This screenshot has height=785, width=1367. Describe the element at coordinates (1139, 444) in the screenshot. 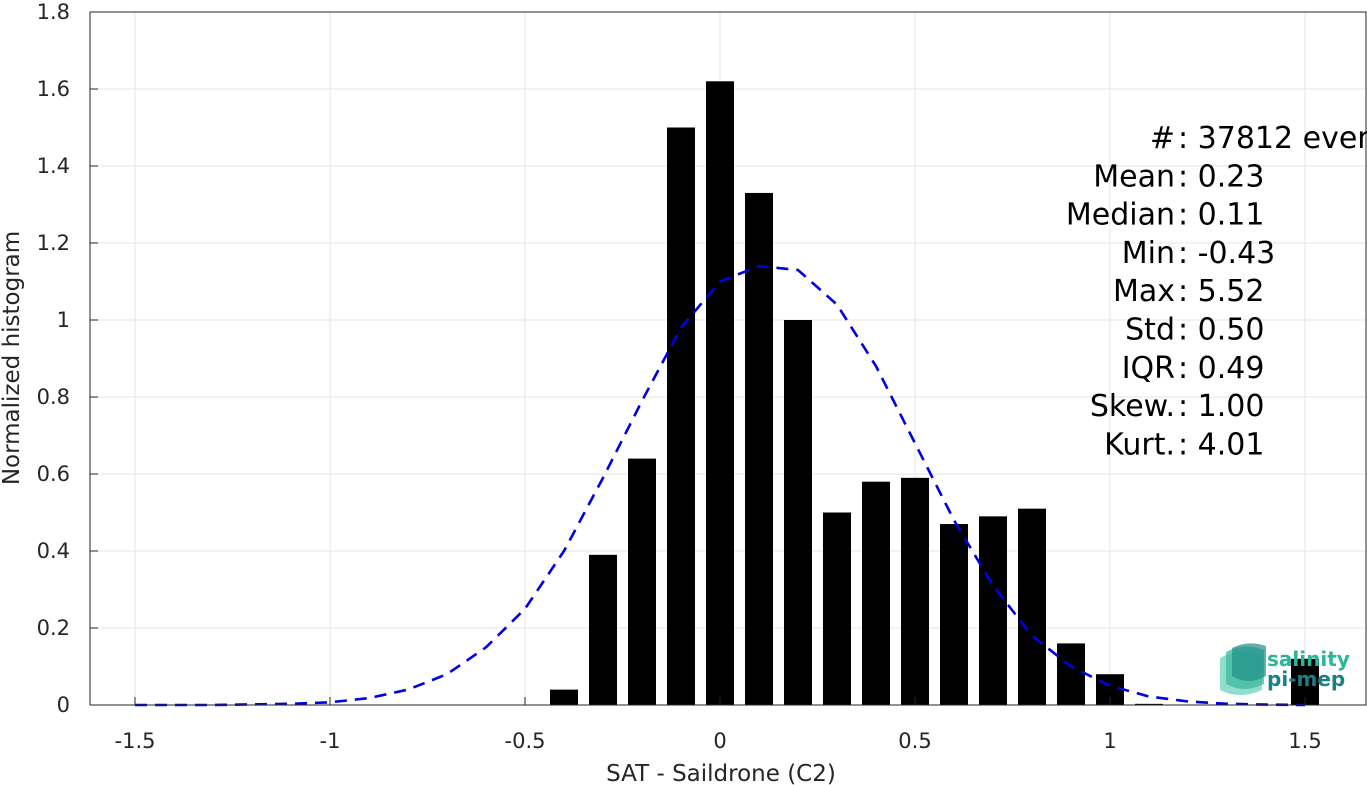

I see `stat-label: Kurt.` at that location.